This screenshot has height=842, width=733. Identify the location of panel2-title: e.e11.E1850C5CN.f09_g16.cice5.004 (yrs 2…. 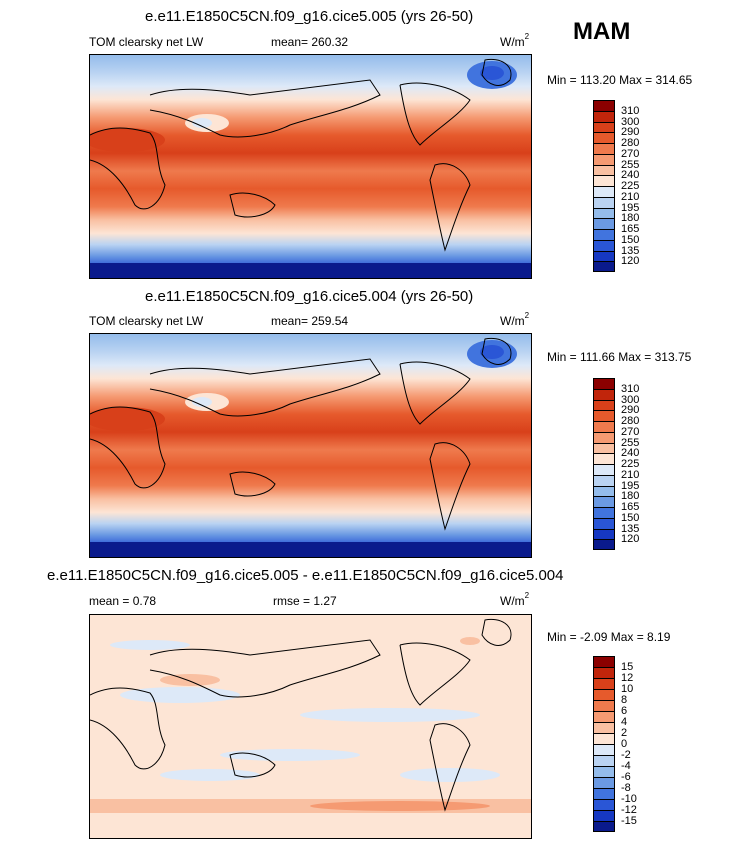
(309, 296).